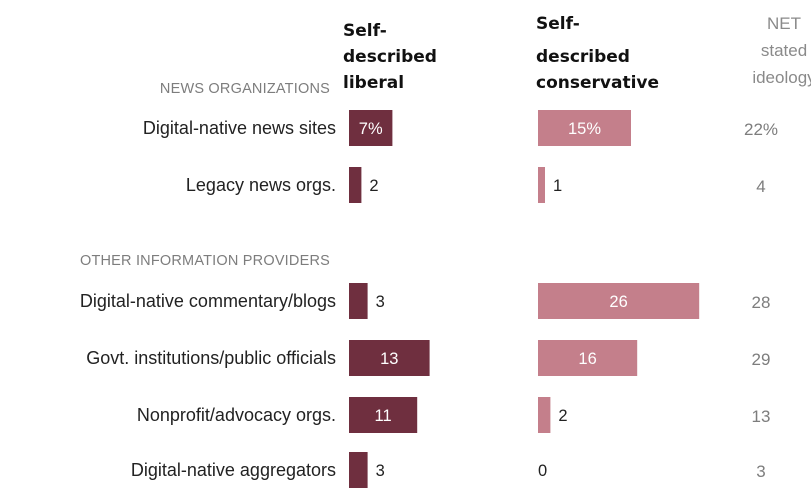  I want to click on value-label-liberal: 13, so click(389, 359).